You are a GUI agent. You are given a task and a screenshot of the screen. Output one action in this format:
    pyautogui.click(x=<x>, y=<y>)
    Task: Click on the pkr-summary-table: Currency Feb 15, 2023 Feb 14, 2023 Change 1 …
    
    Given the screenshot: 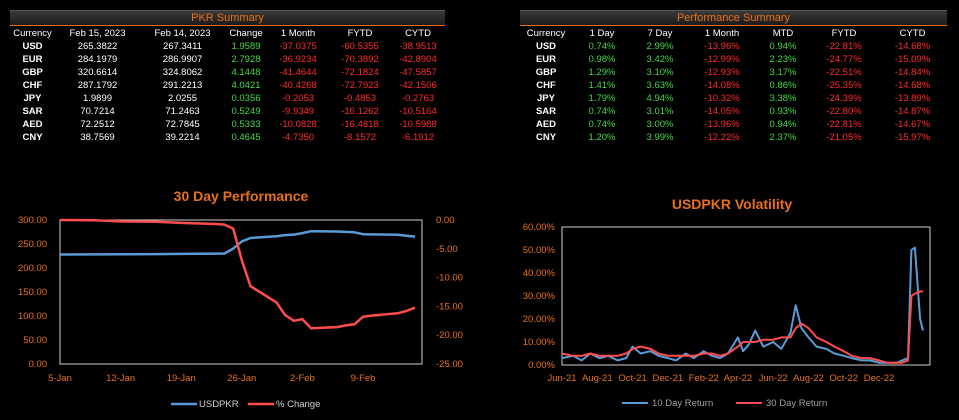 What is the action you would take?
    pyautogui.click(x=227, y=85)
    